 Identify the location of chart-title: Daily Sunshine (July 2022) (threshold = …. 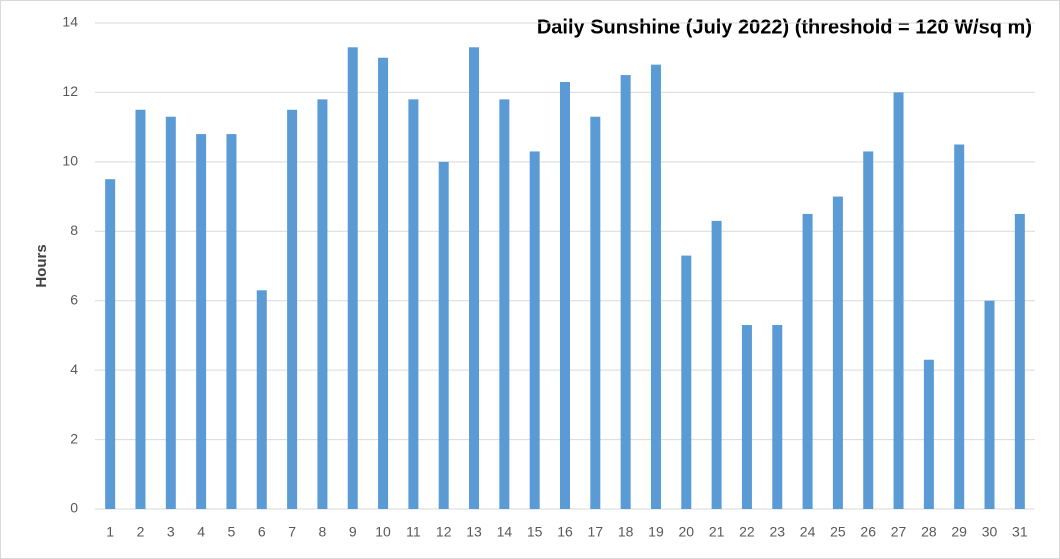
(784, 27).